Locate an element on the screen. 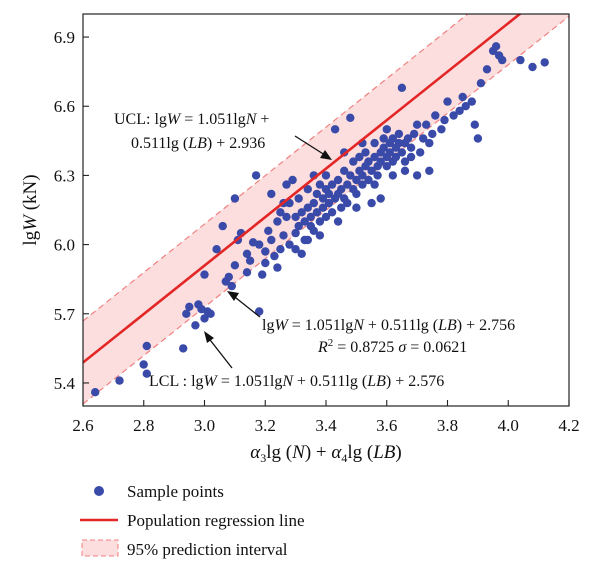 Image resolution: width=600 pixels, height=581 pixels. legend-prediction-interval-swatch is located at coordinates (100, 548).